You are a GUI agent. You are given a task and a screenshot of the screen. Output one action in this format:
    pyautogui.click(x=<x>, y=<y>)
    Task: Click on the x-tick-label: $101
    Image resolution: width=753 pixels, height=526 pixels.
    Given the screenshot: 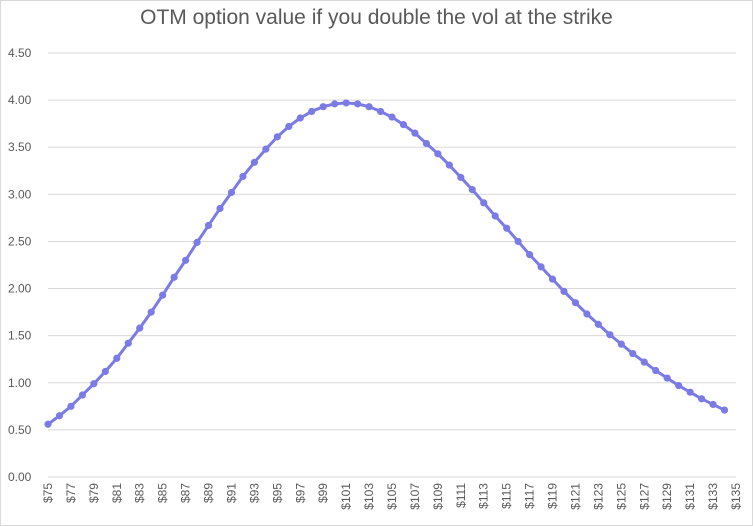 What is the action you would take?
    pyautogui.click(x=346, y=496)
    